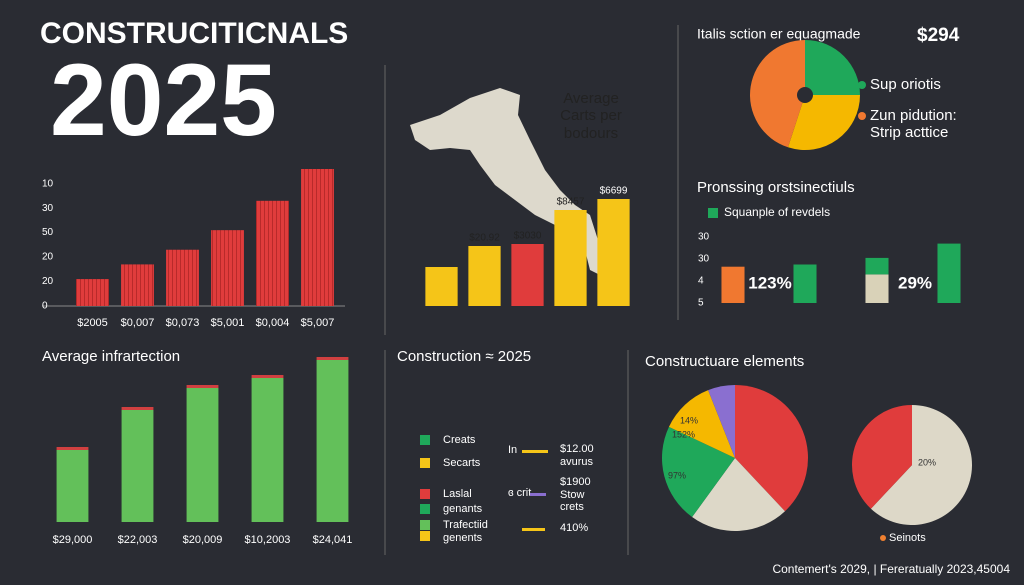  I want to click on header-year: 2025, so click(163, 100).